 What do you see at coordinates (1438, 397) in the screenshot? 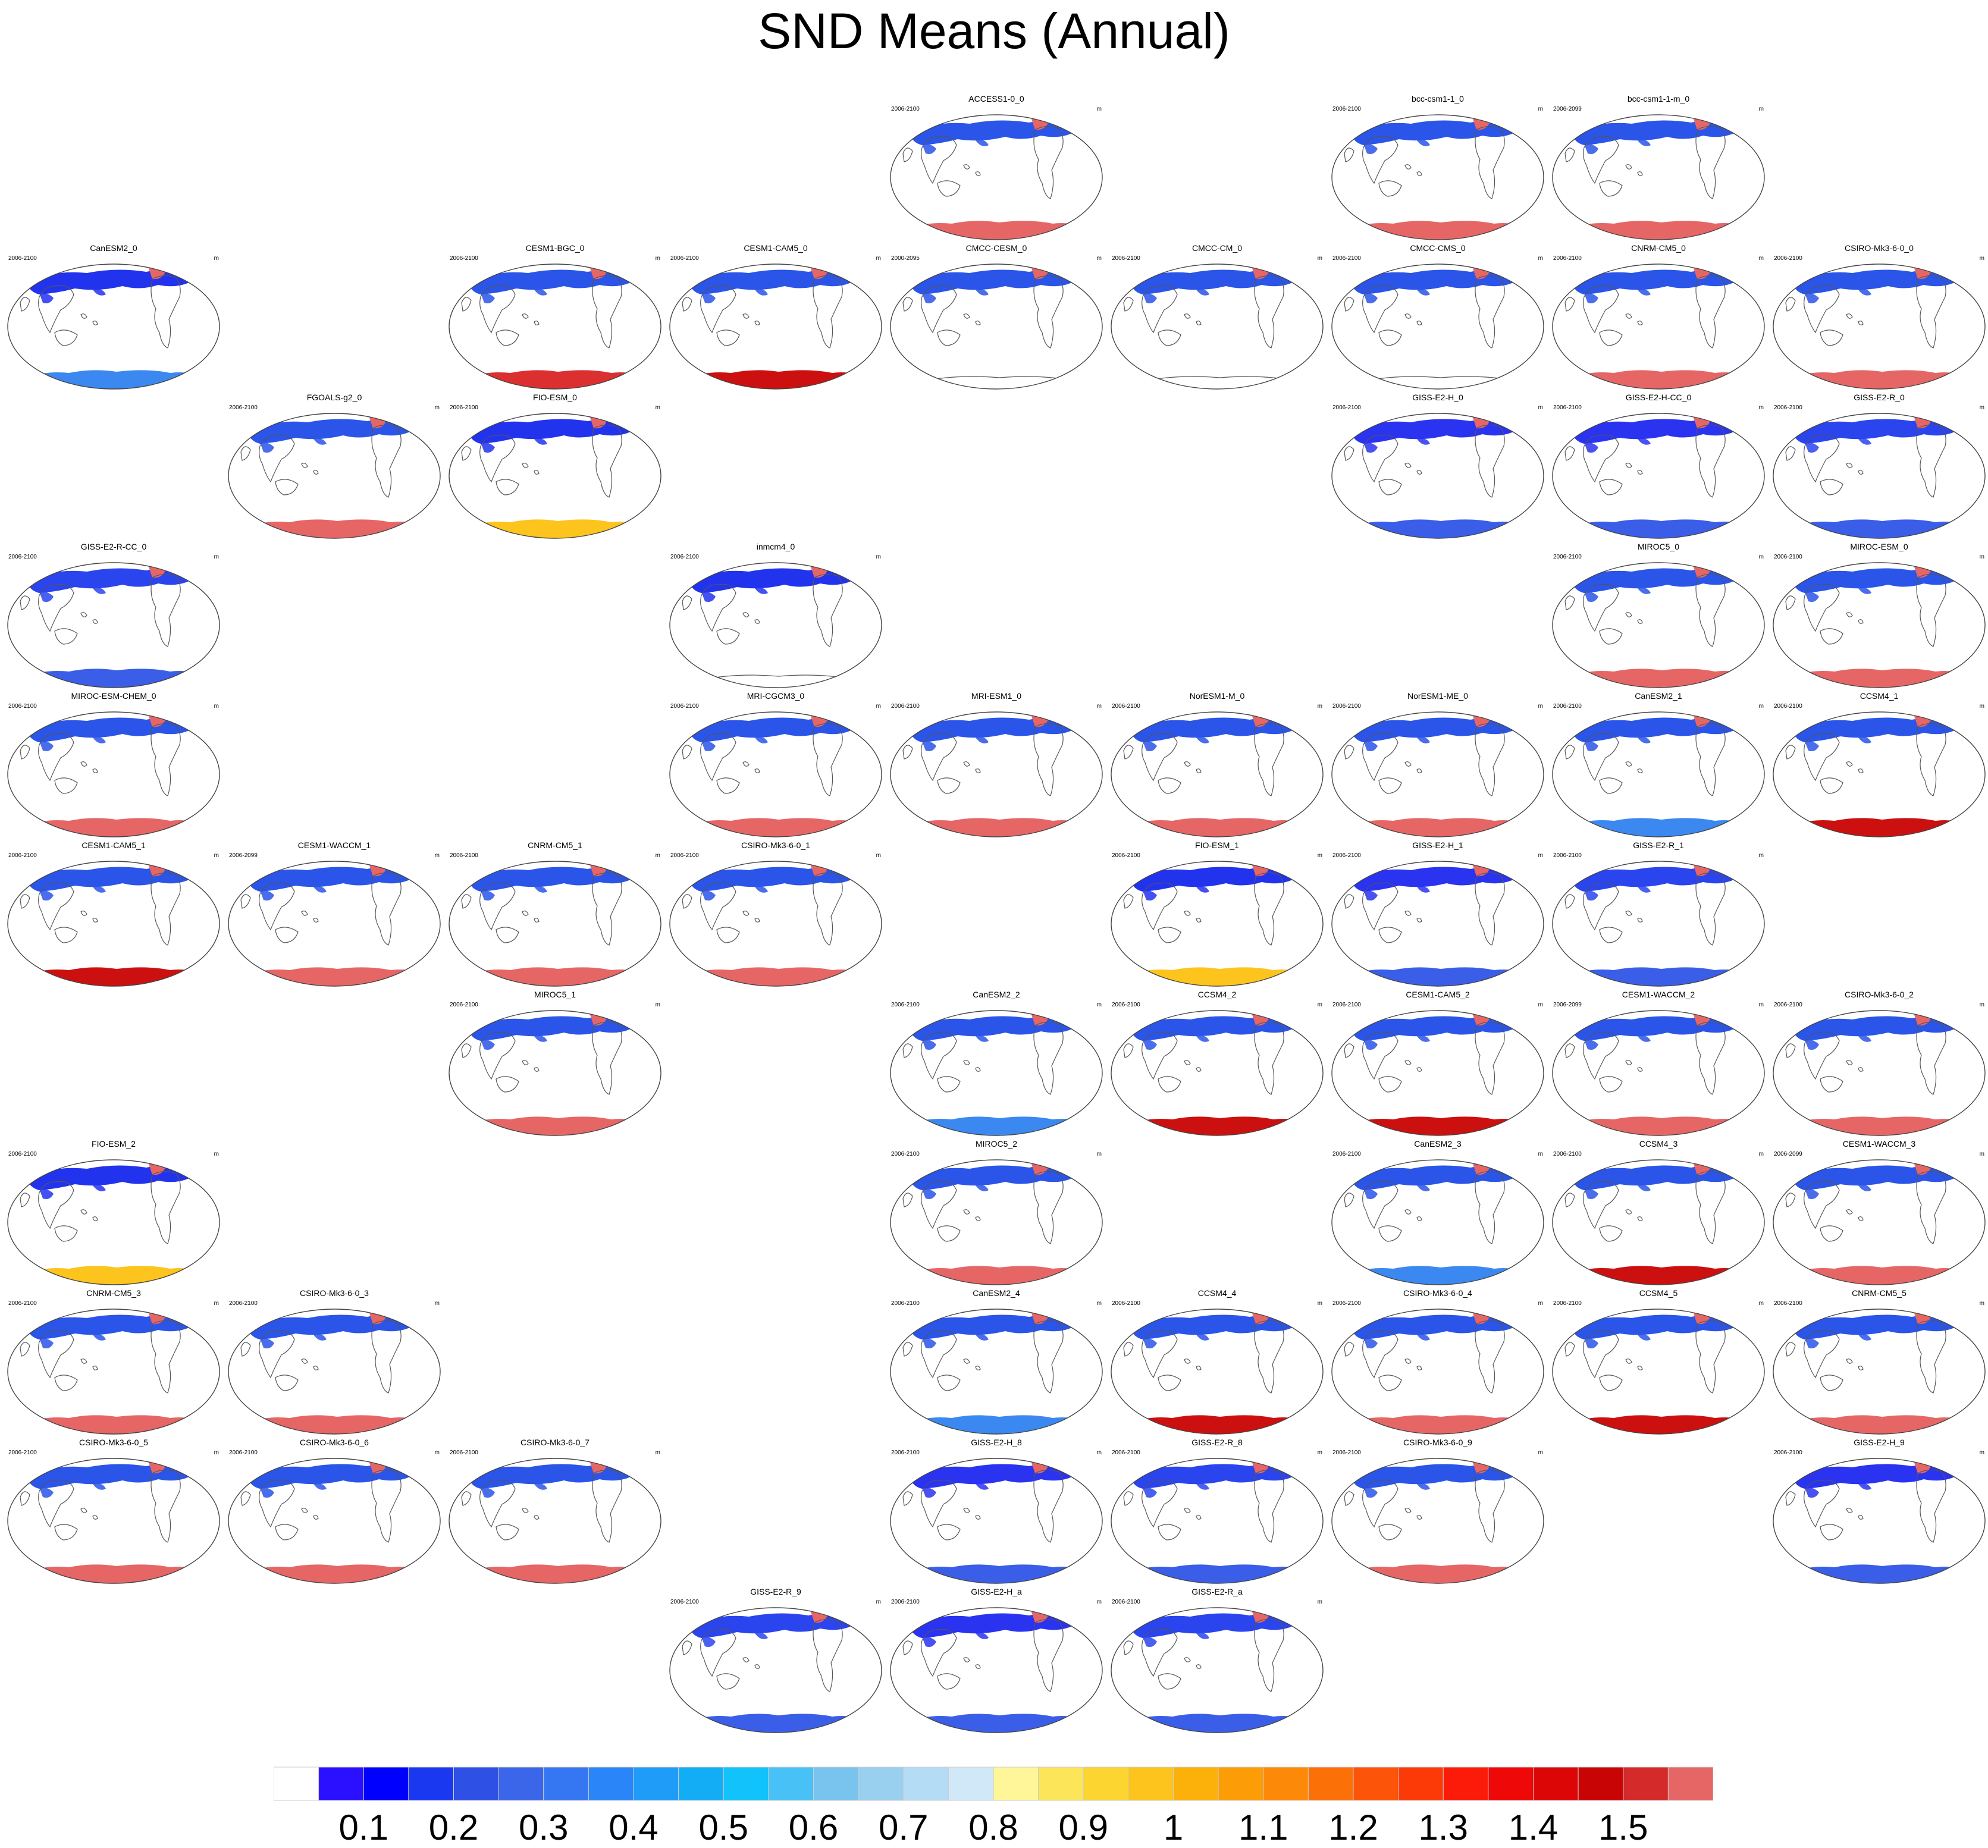
I see `panel-title: GISS-E2-H_0` at bounding box center [1438, 397].